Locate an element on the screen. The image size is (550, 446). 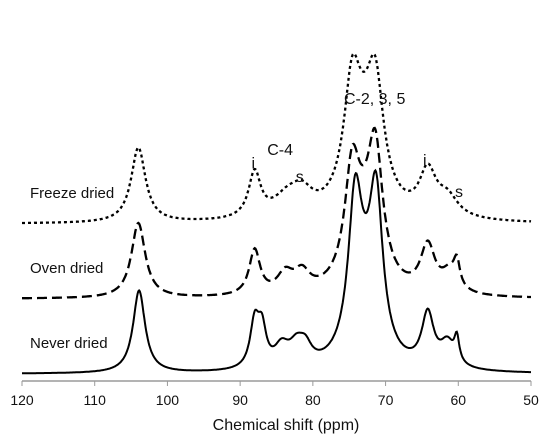
peak-annotation: C-2, 3, 5 is located at coordinates (374, 99).